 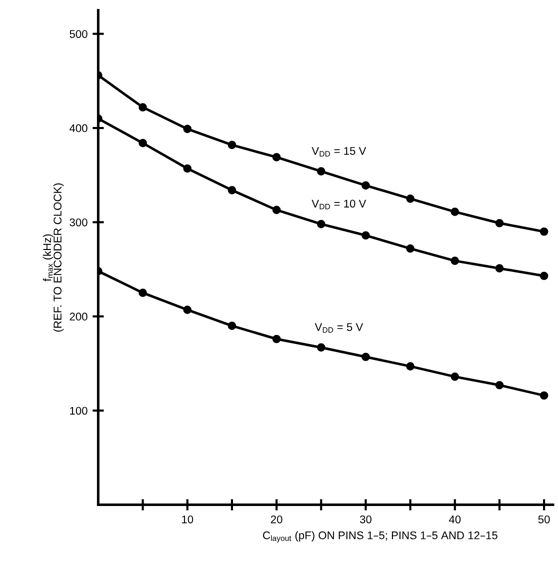 I want to click on y-tick-label: 100, so click(x=79, y=410).